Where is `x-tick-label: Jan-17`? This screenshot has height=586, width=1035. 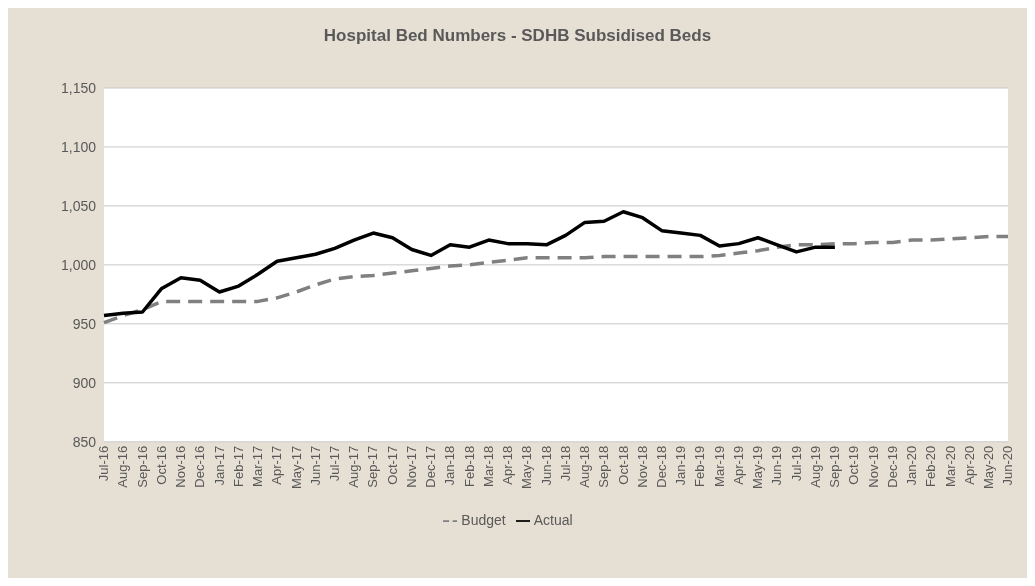 x-tick-label: Jan-17 is located at coordinates (219, 465).